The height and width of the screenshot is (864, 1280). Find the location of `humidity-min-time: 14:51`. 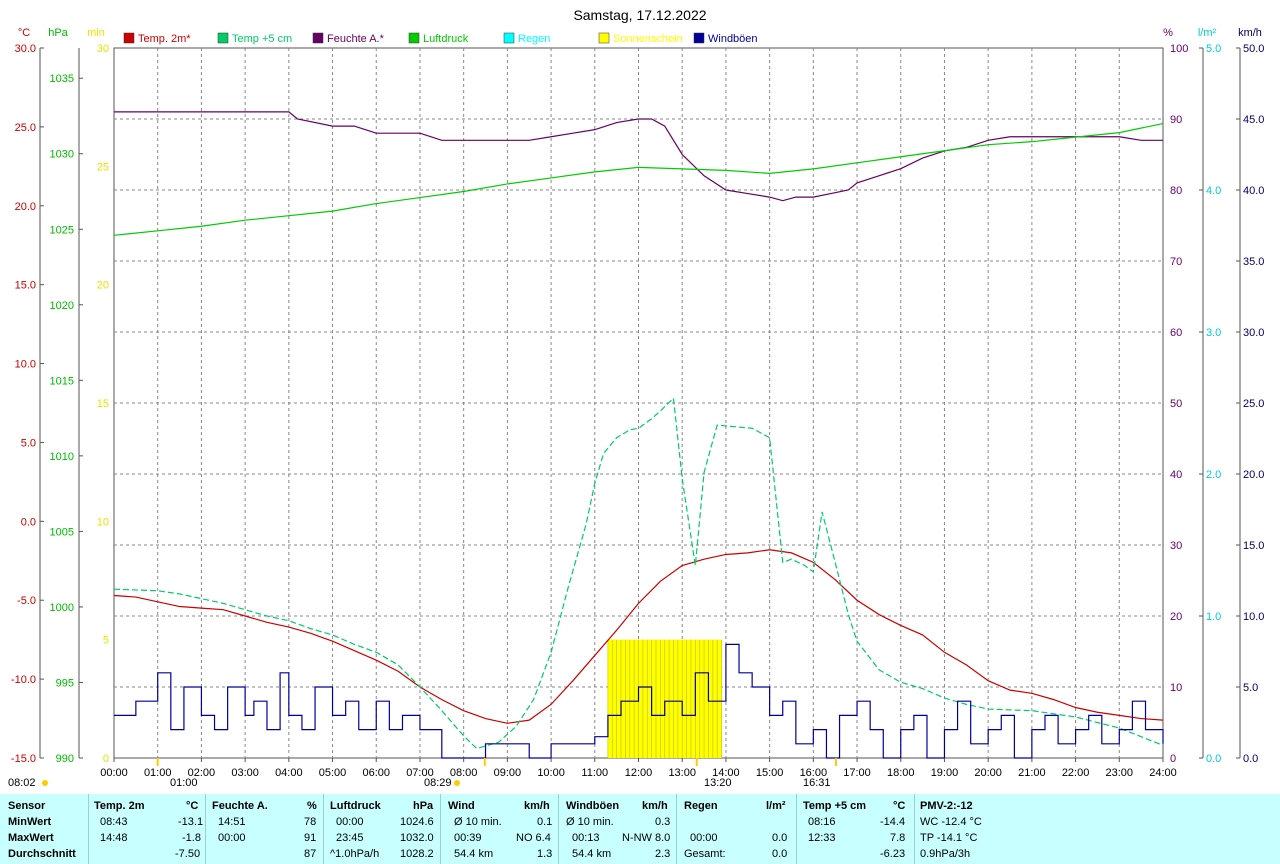

humidity-min-time: 14:51 is located at coordinates (232, 822).